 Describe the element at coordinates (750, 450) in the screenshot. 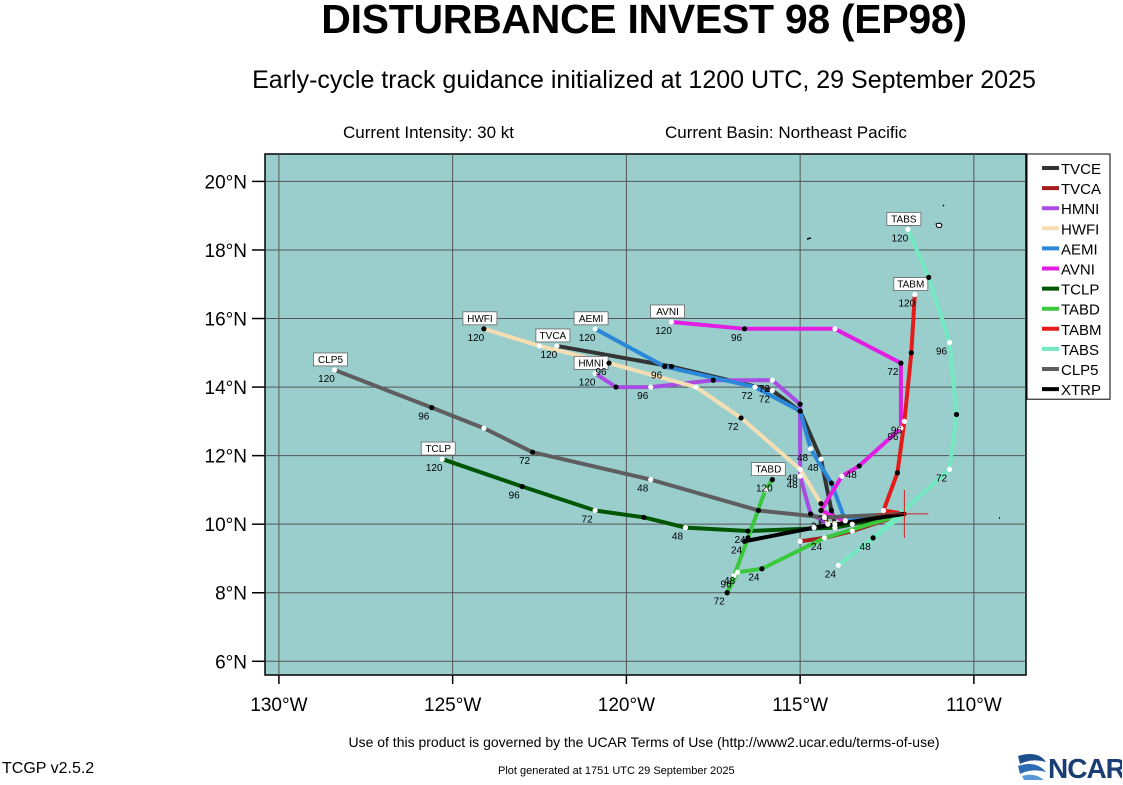

I see `track-hmni` at that location.